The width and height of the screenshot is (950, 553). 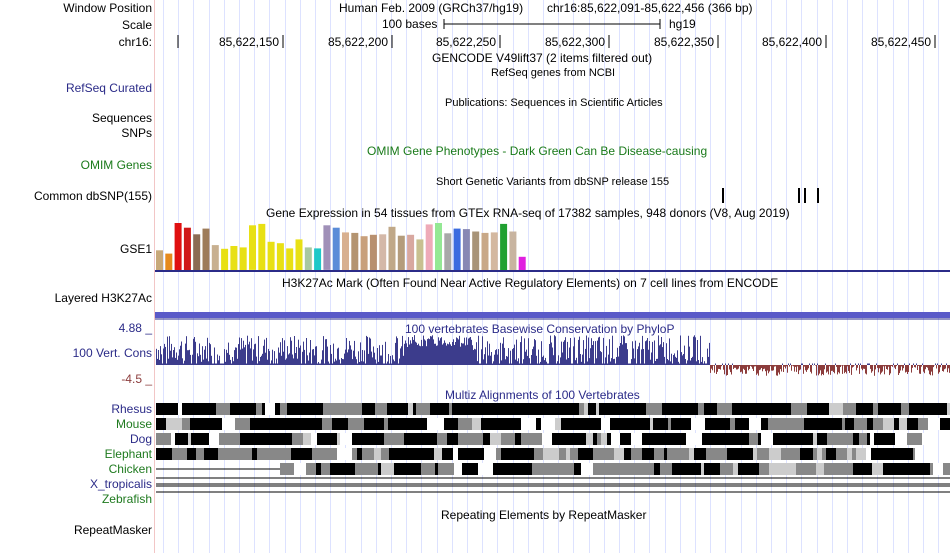 I want to click on species-label-rhesus: Rhesus, so click(x=131, y=409).